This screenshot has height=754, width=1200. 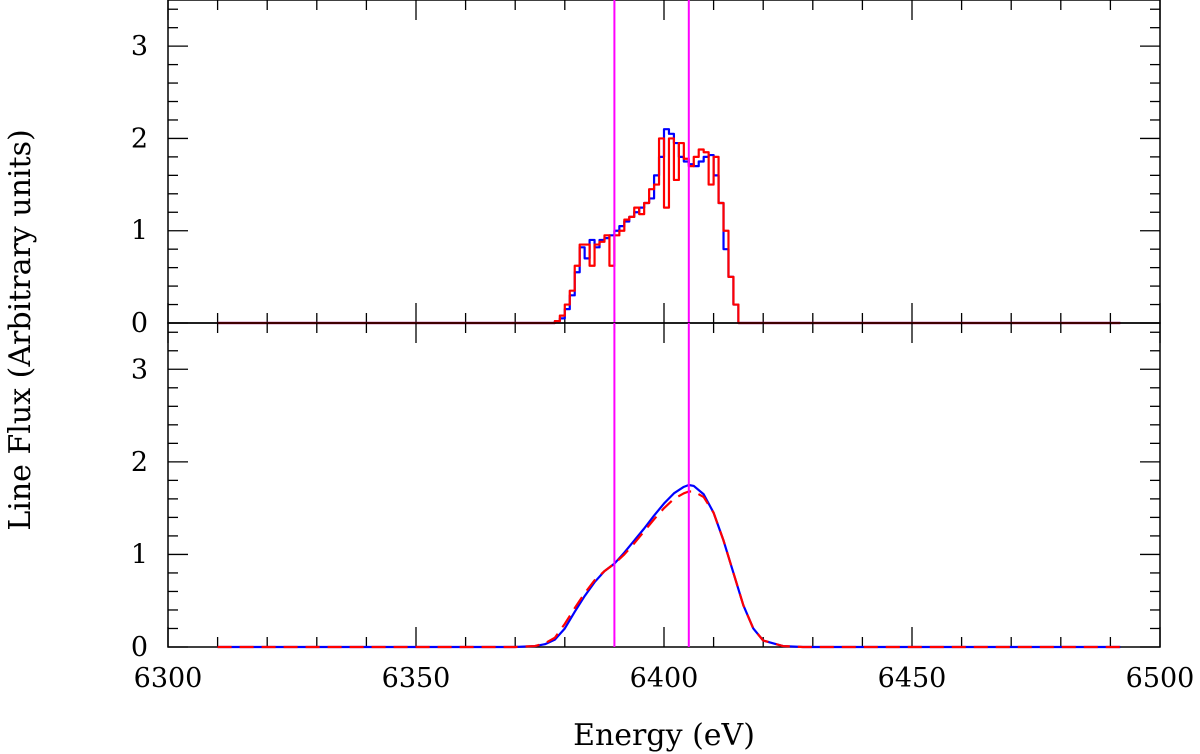 I want to click on x-tick-label: 6300, so click(x=168, y=678).